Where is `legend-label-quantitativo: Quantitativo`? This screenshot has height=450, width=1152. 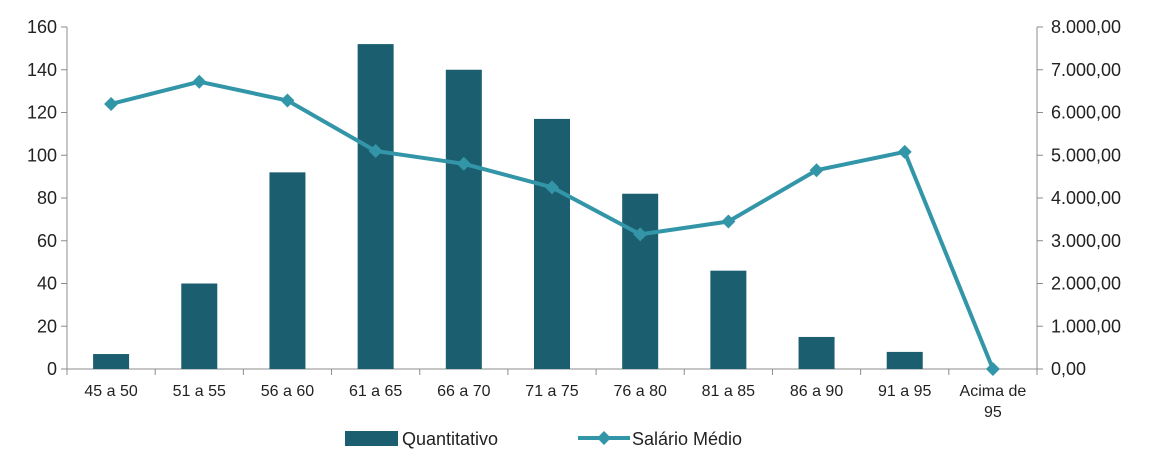 legend-label-quantitativo: Quantitativo is located at coordinates (450, 439).